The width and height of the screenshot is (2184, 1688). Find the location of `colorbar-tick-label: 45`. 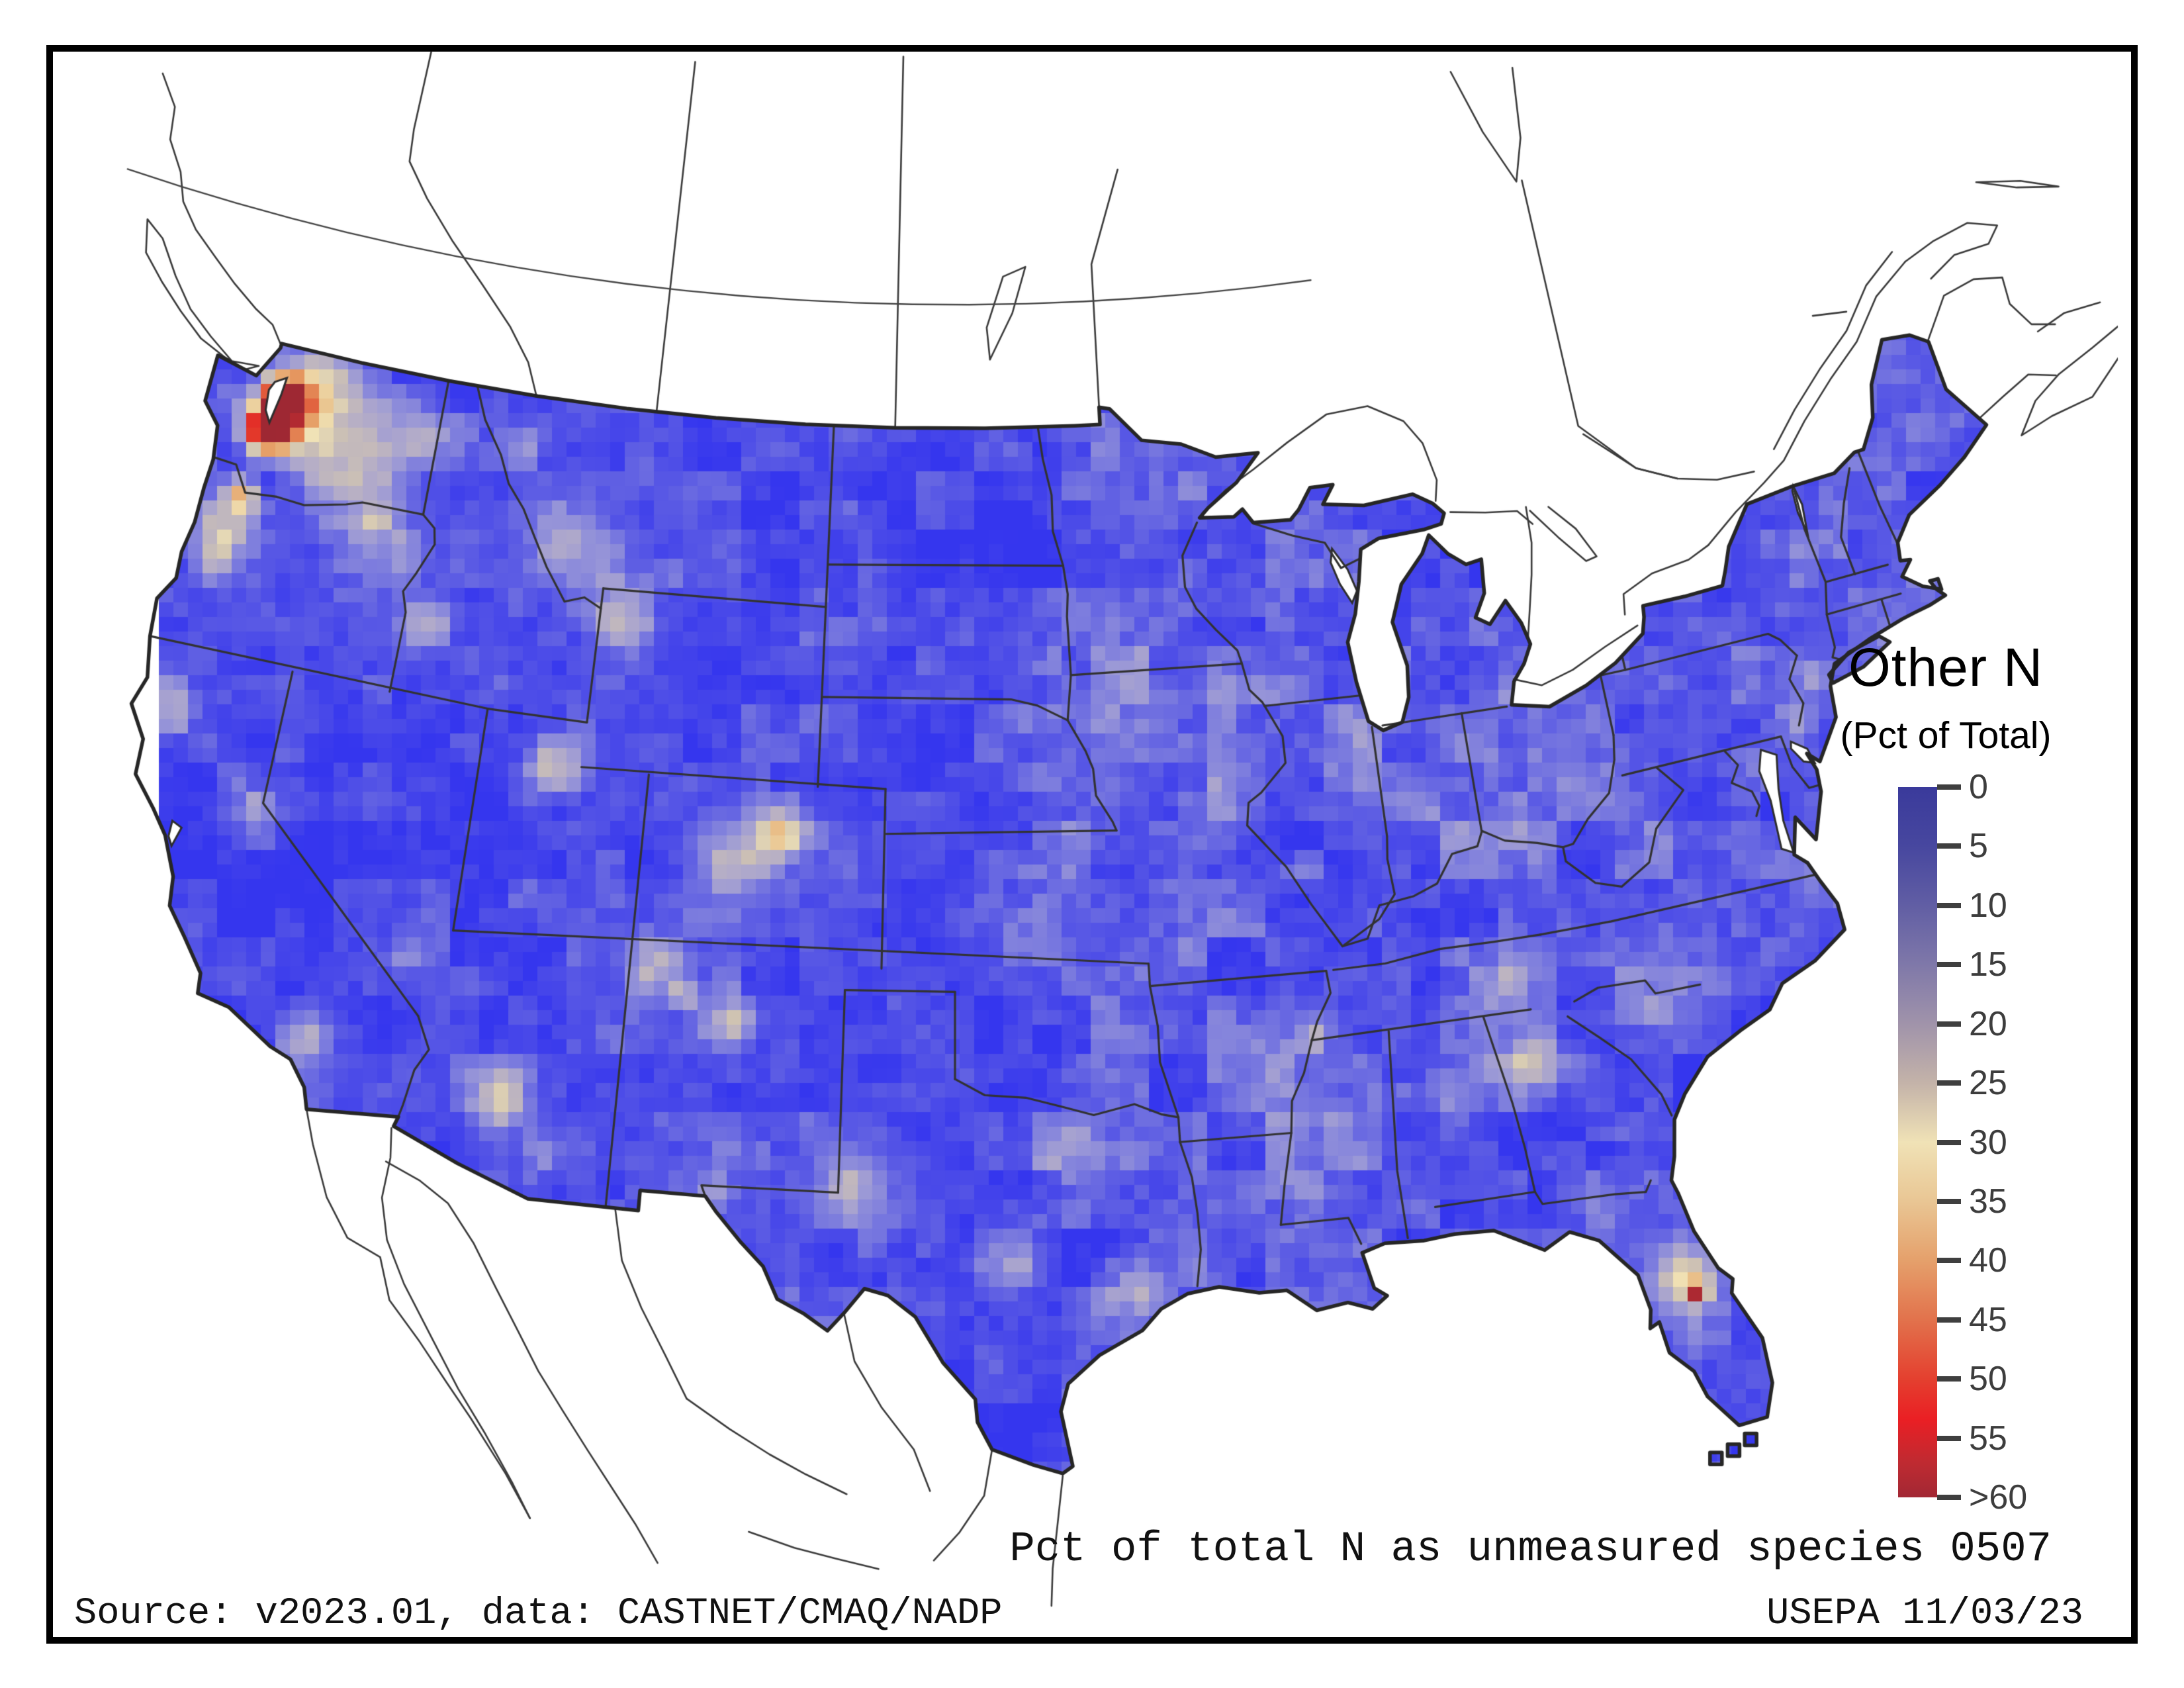

colorbar-tick-label: 45 is located at coordinates (1988, 1319).